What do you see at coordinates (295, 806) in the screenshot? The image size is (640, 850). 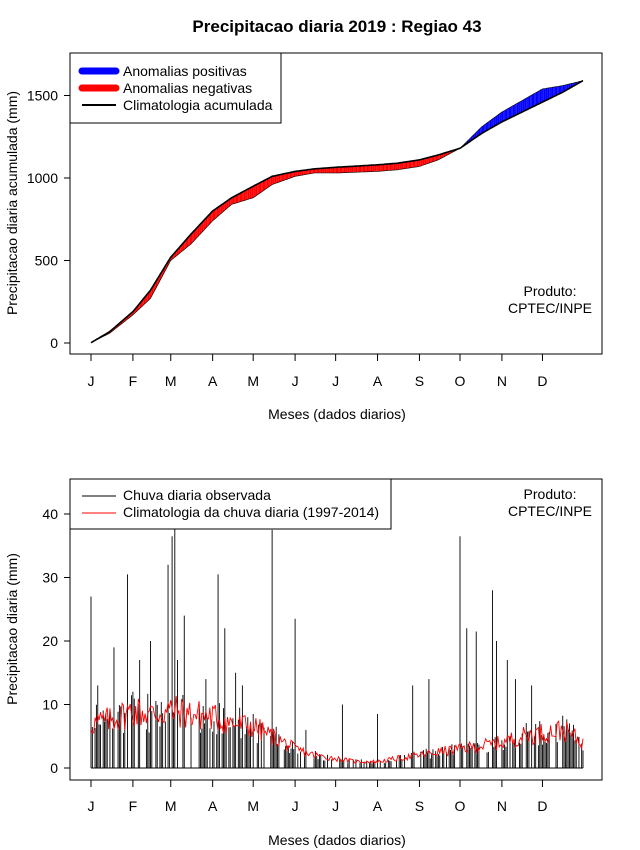 I see `x-tick-label: J` at bounding box center [295, 806].